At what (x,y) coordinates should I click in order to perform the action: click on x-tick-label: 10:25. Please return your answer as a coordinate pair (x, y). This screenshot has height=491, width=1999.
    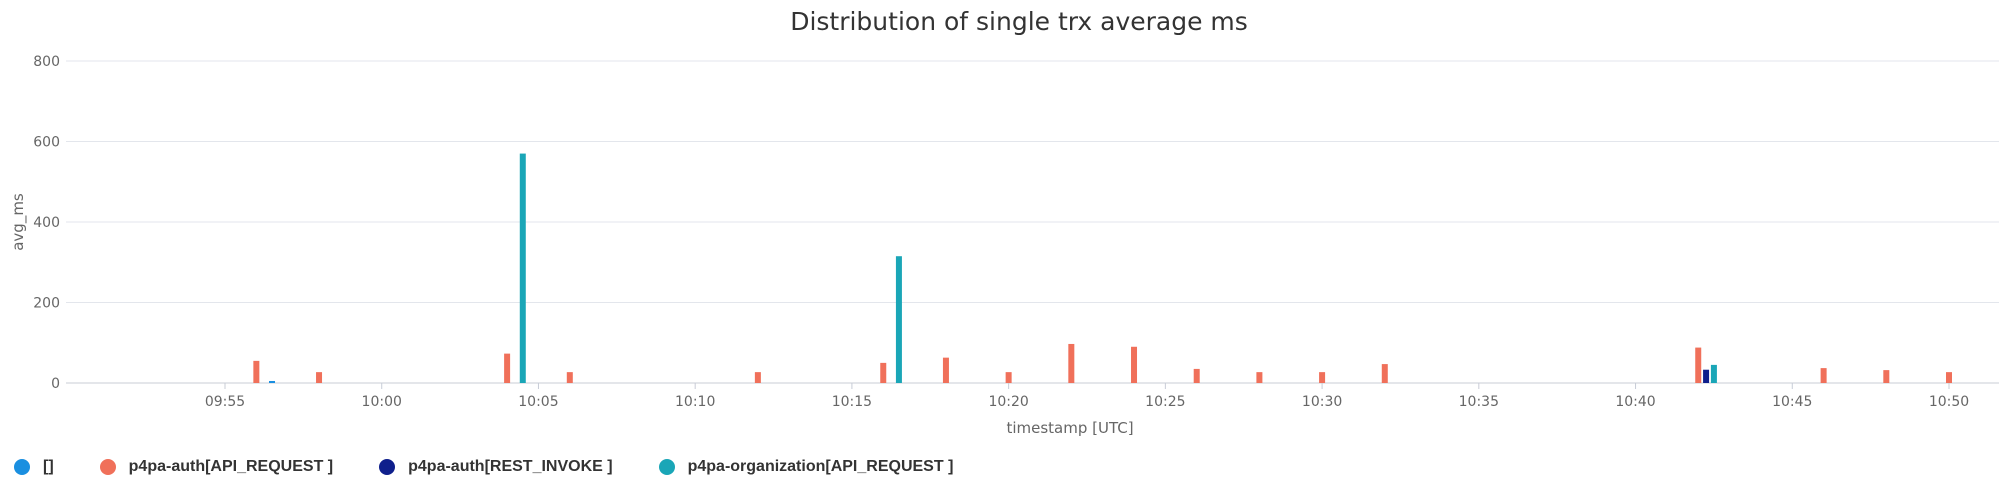
    Looking at the image, I should click on (1165, 402).